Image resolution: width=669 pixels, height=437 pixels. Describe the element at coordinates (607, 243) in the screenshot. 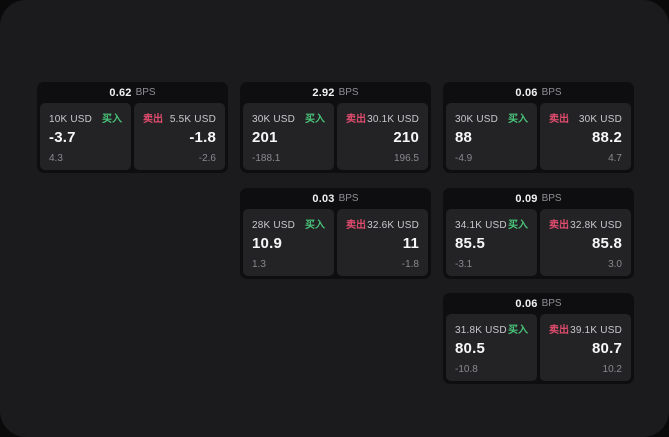

I see `sell-price: 85.8` at that location.